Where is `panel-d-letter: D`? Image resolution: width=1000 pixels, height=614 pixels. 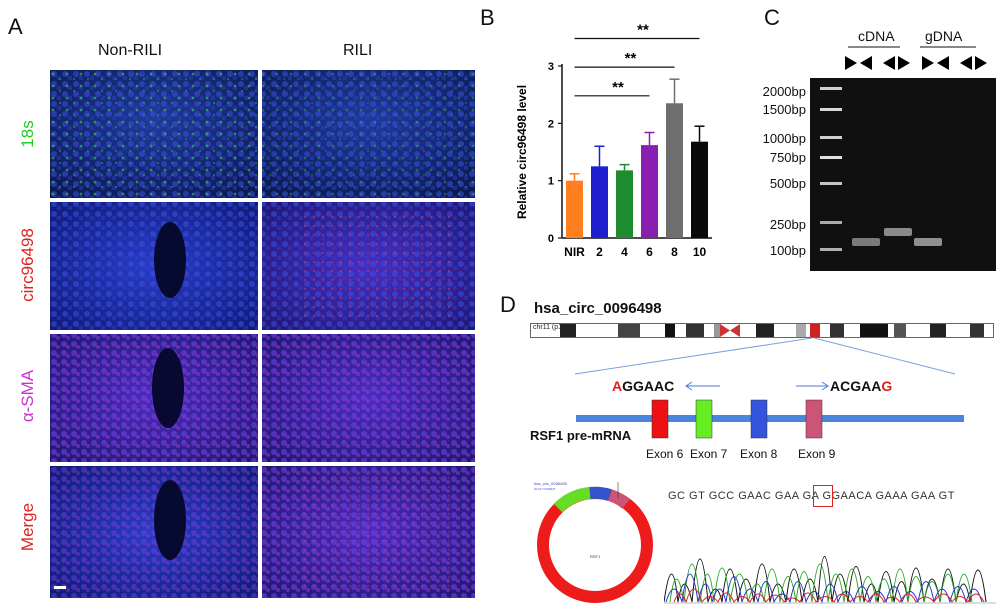 panel-d-letter: D is located at coordinates (508, 304).